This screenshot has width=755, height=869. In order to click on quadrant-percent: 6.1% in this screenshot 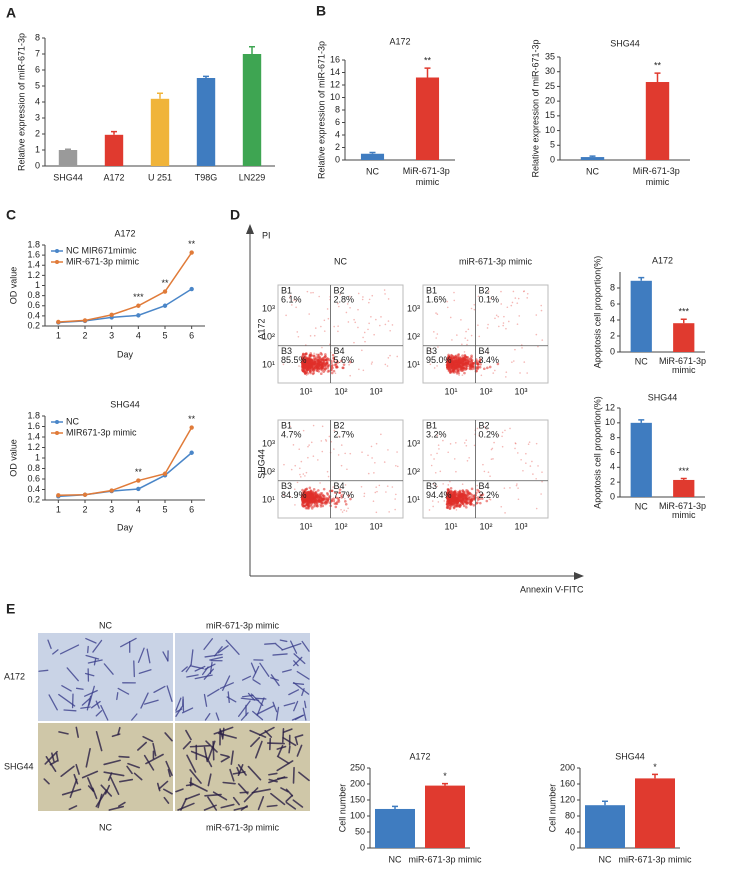, I will do `click(291, 299)`.